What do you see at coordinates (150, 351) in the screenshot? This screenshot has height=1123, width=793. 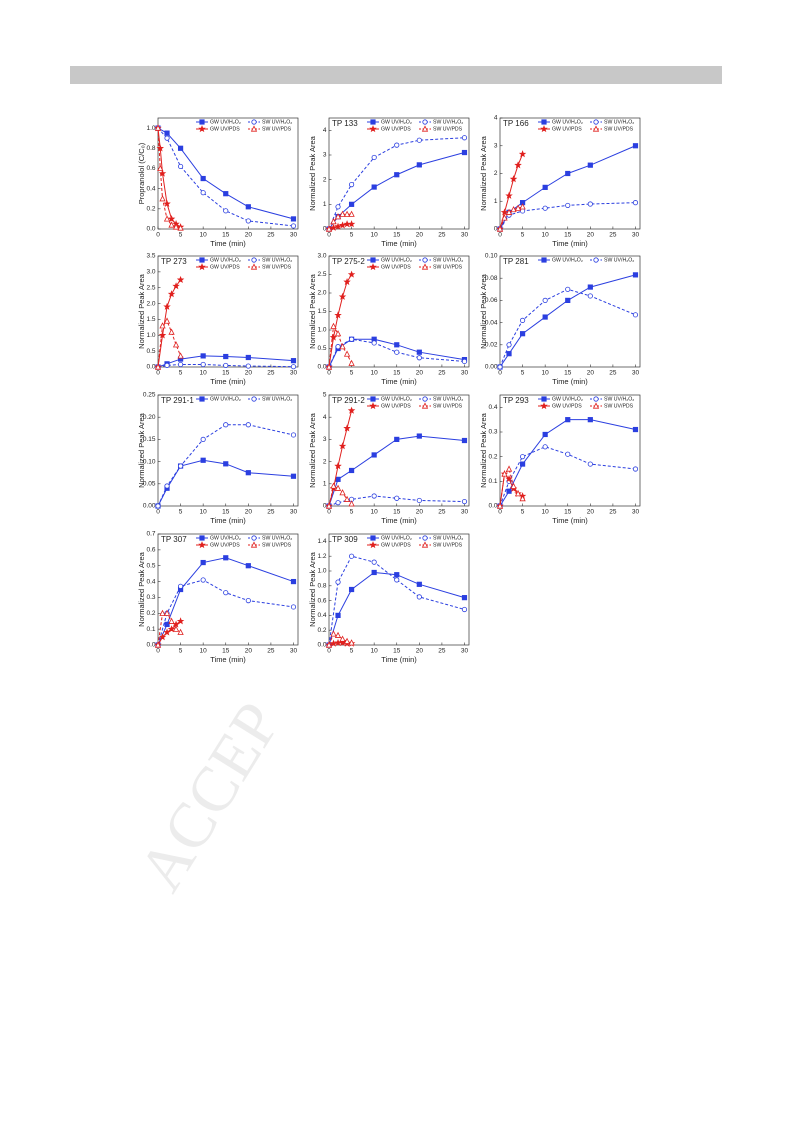 I see `y-tick-label: 0.5` at bounding box center [150, 351].